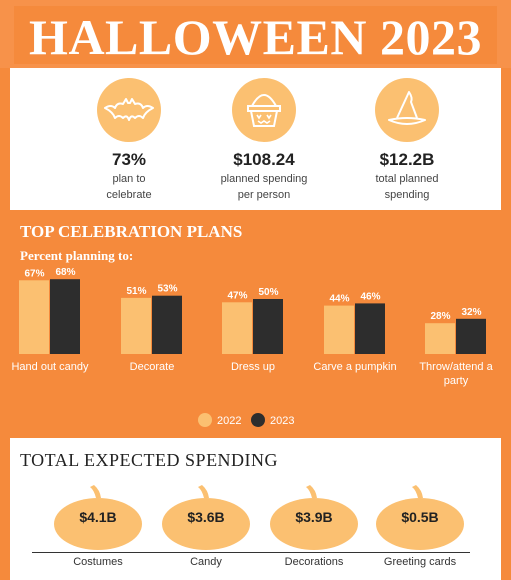 The width and height of the screenshot is (511, 580). Describe the element at coordinates (258, 420) in the screenshot. I see `legend-swatch-2023` at that location.